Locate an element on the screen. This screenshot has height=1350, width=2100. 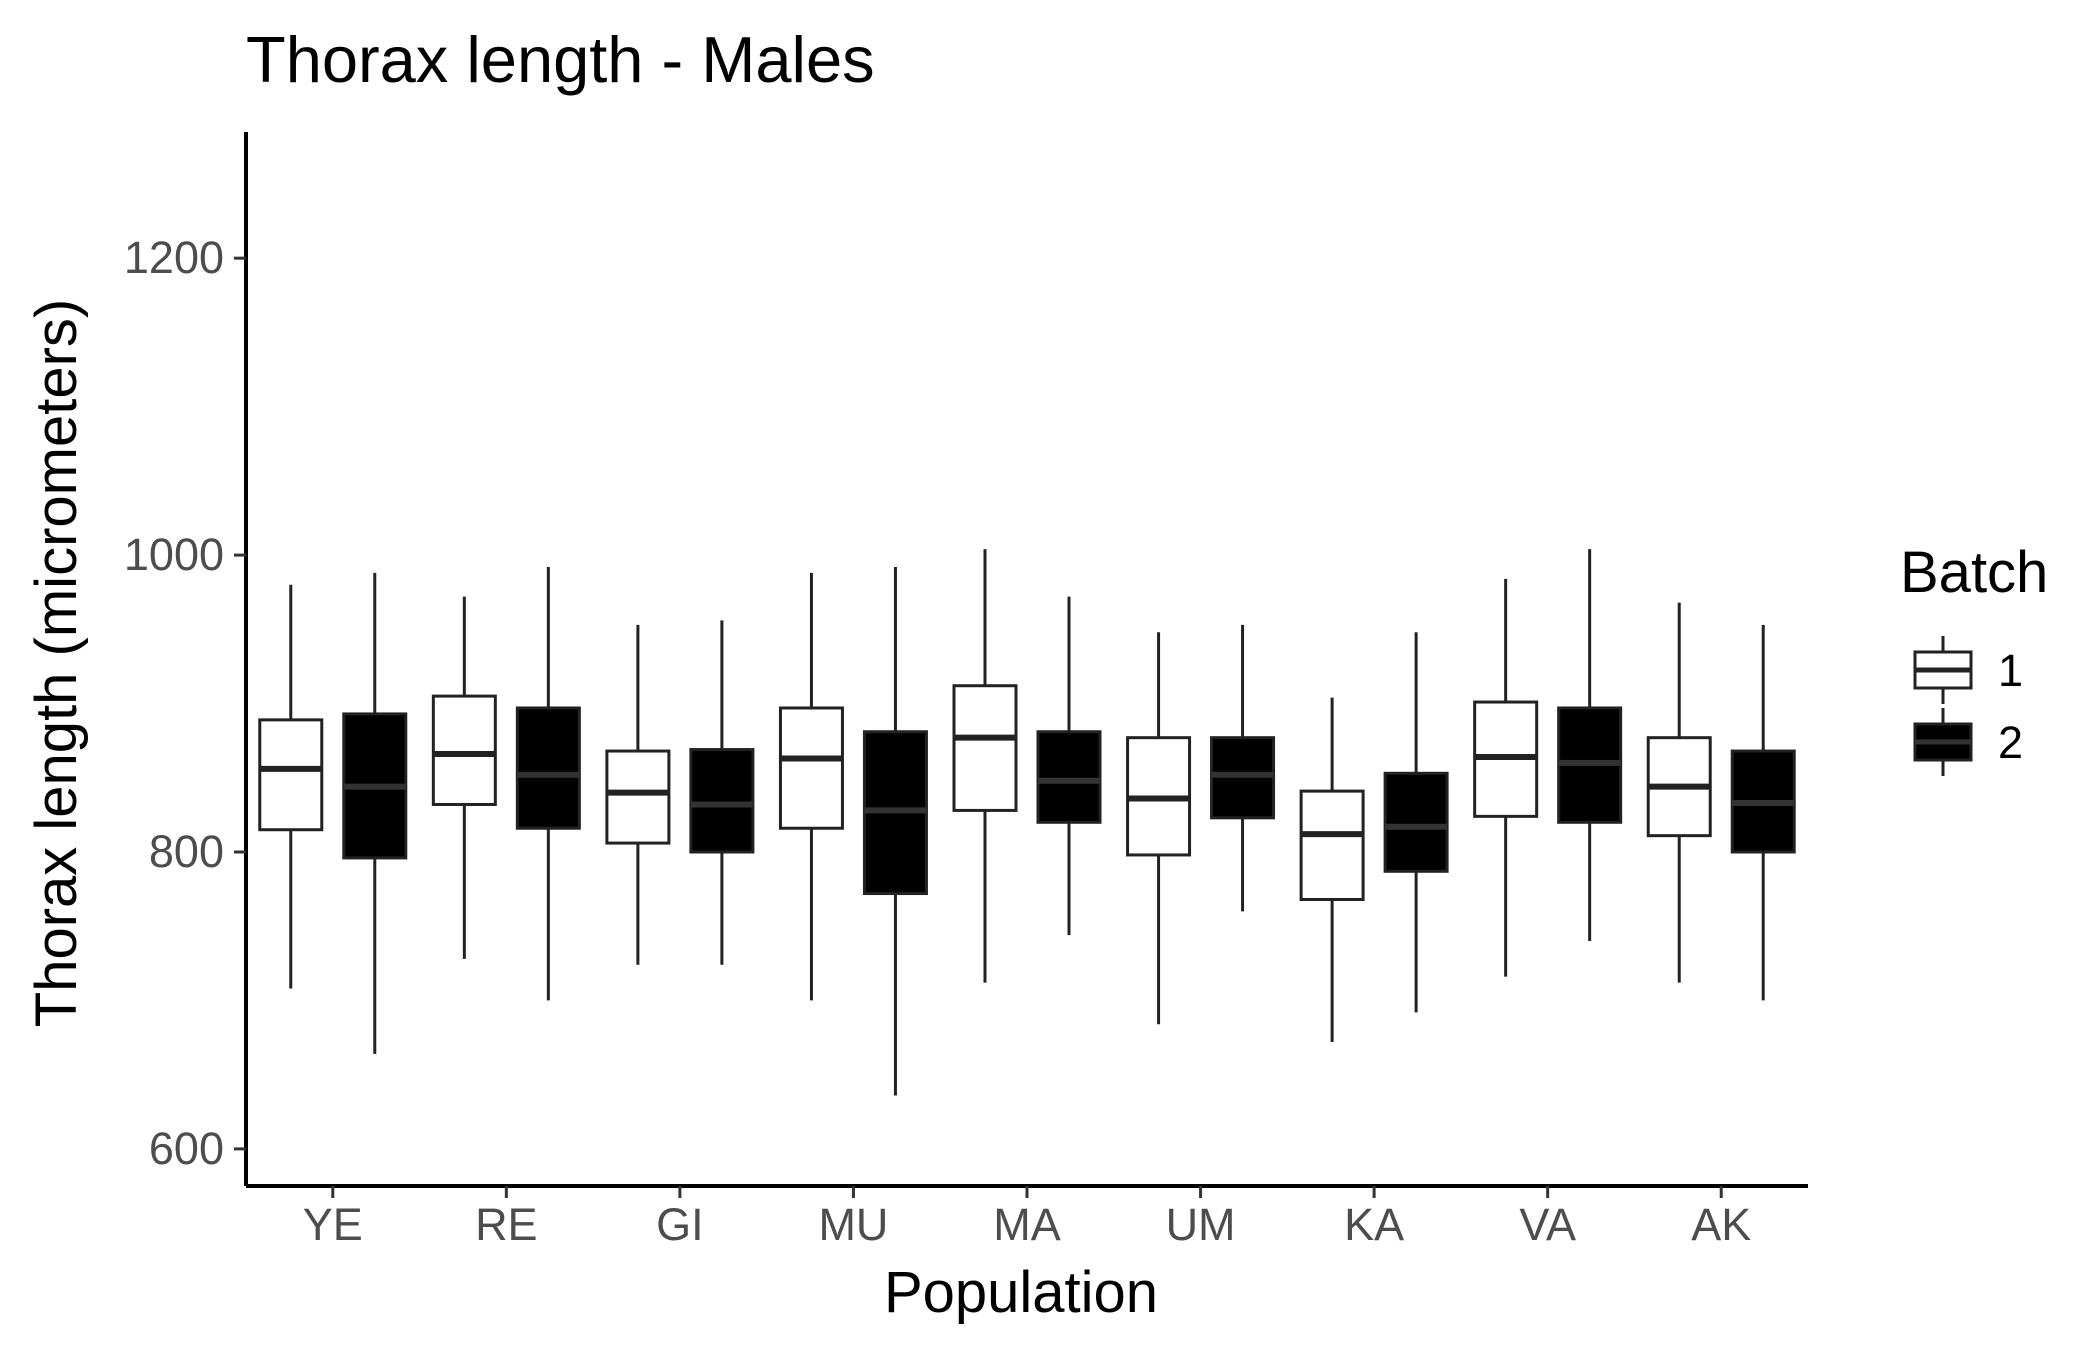
y-tick-label: 800 is located at coordinates (186, 851).